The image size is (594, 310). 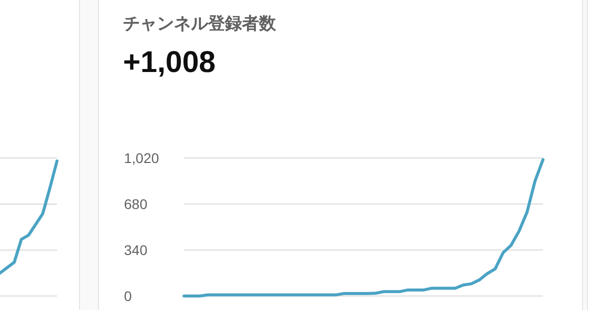 What do you see at coordinates (128, 296) in the screenshot?
I see `y-tick-label: 0` at bounding box center [128, 296].